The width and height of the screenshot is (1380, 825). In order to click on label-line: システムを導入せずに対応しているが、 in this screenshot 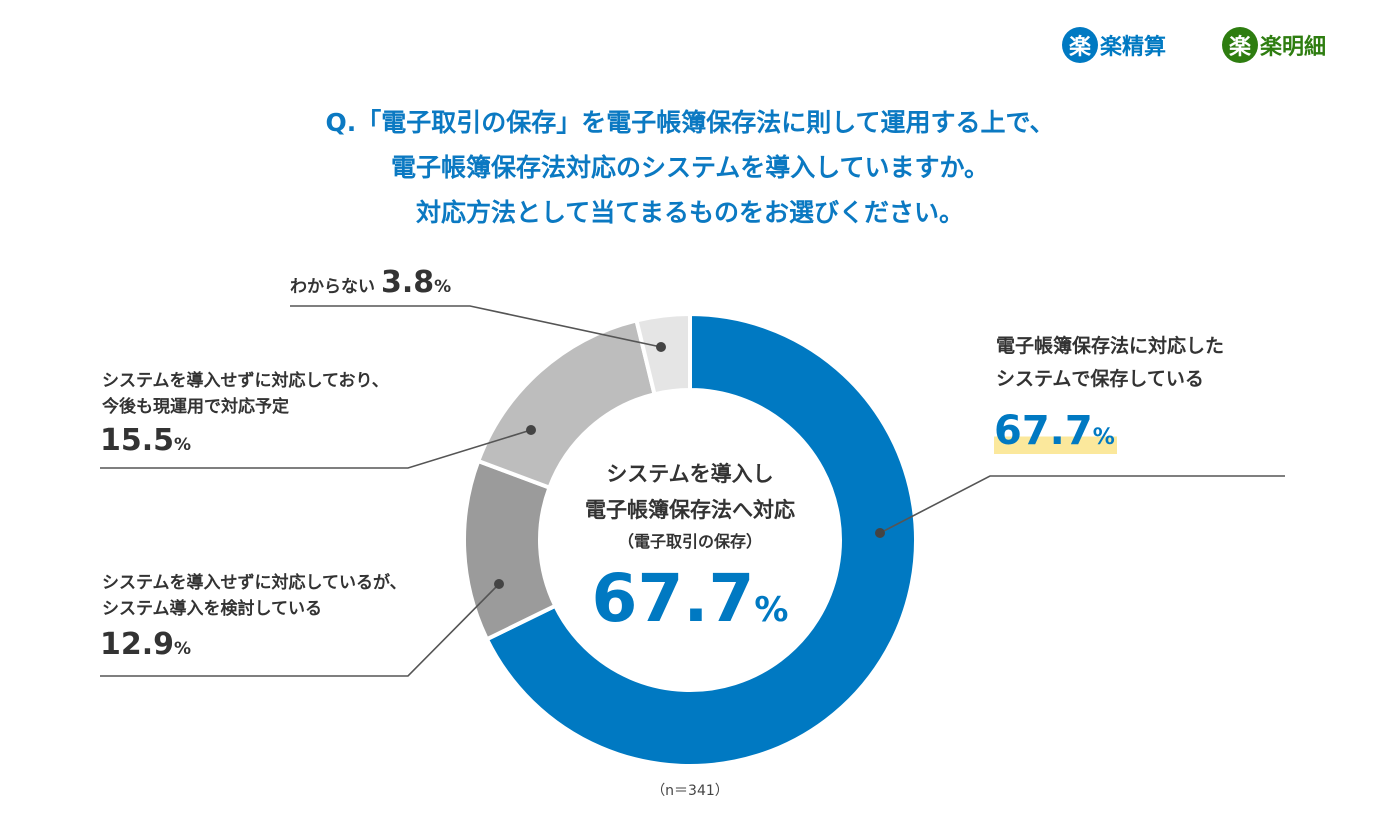, I will do `click(254, 583)`.